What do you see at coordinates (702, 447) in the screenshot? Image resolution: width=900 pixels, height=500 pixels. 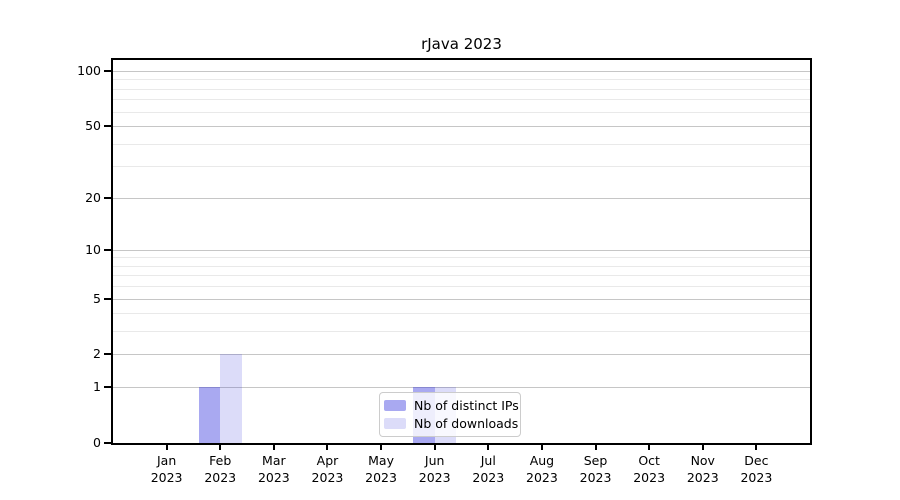 I see `x-tick-nov` at bounding box center [702, 447].